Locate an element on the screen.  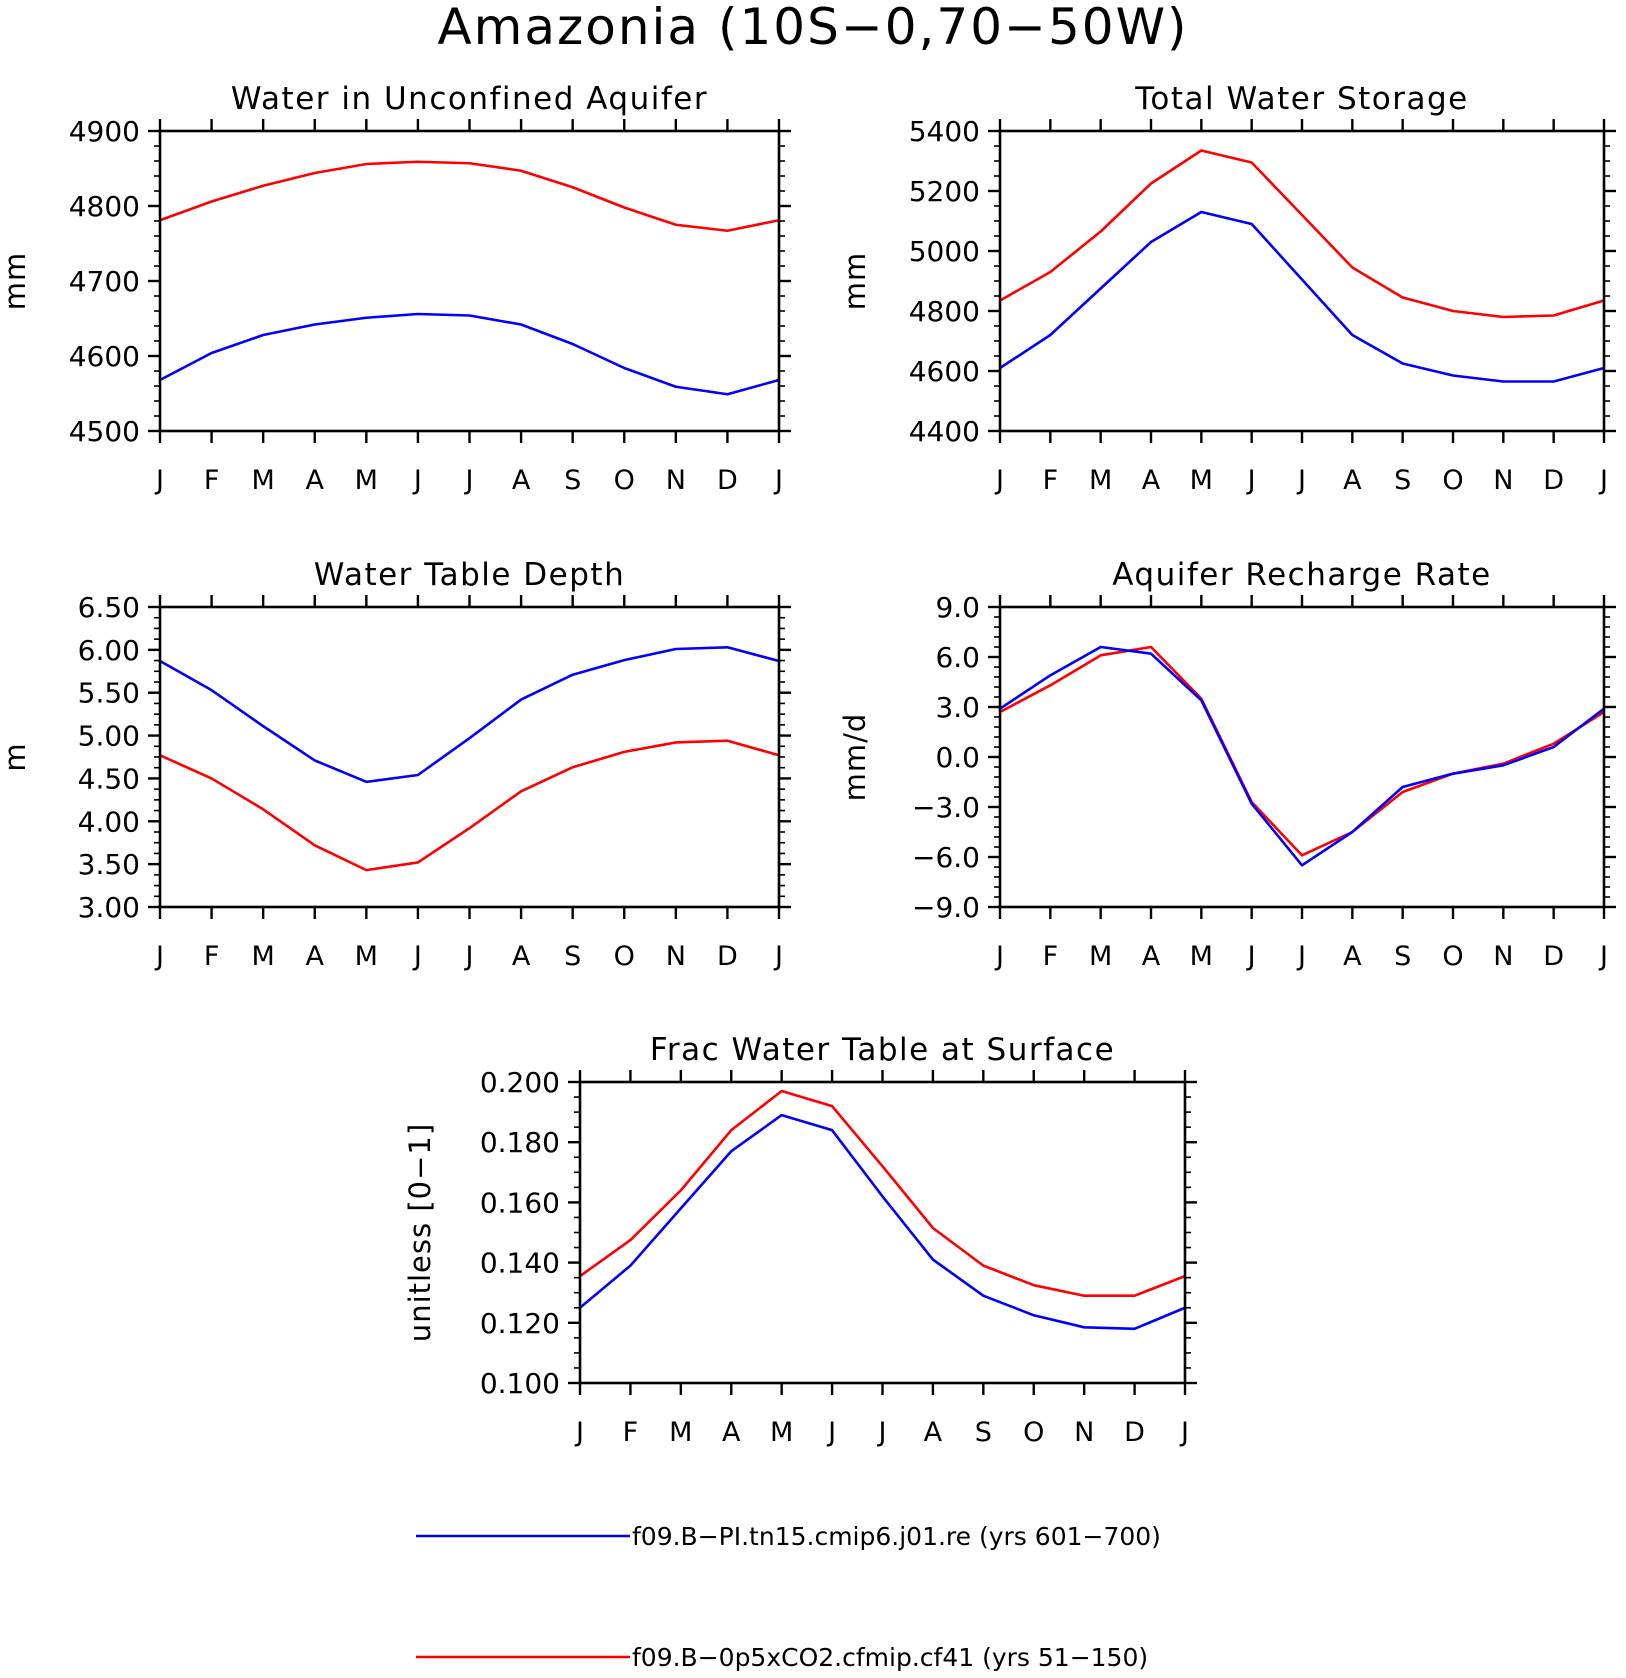
y-tick-label: 4700 is located at coordinates (104, 281).